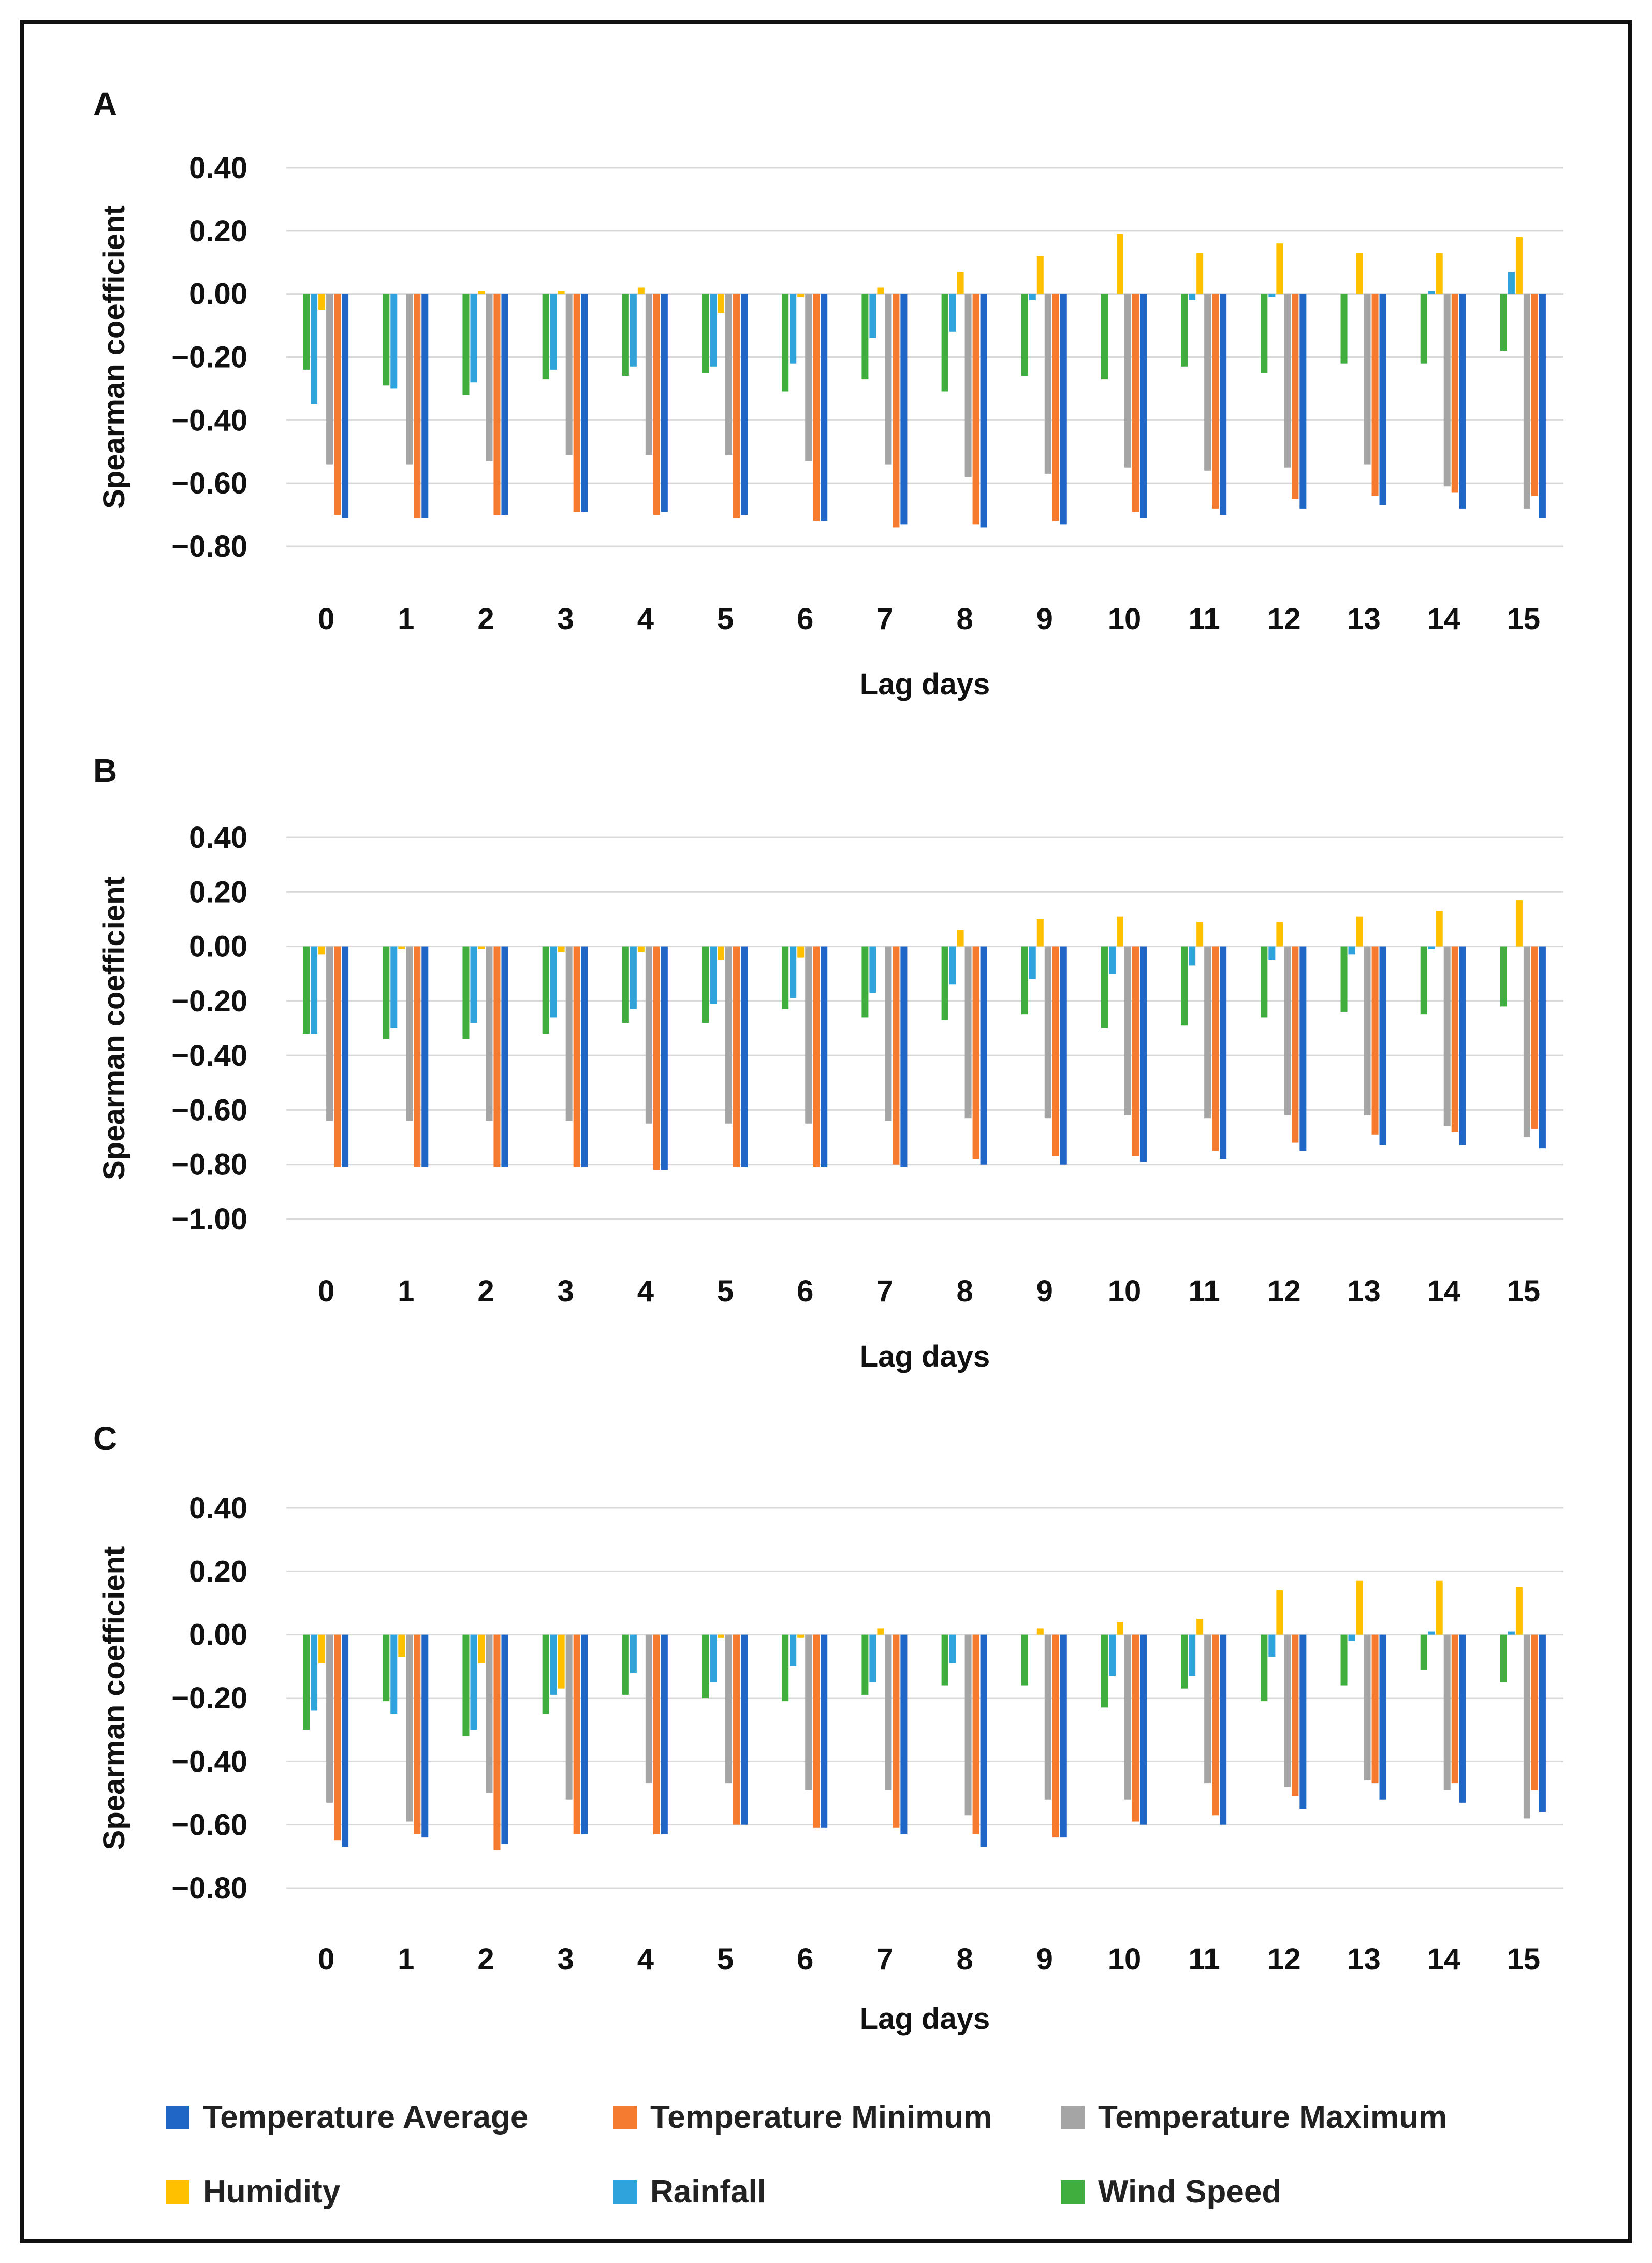 Image resolution: width=1652 pixels, height=2263 pixels. Describe the element at coordinates (625, 2192) in the screenshot. I see `legend-swatch-rainfall` at that location.